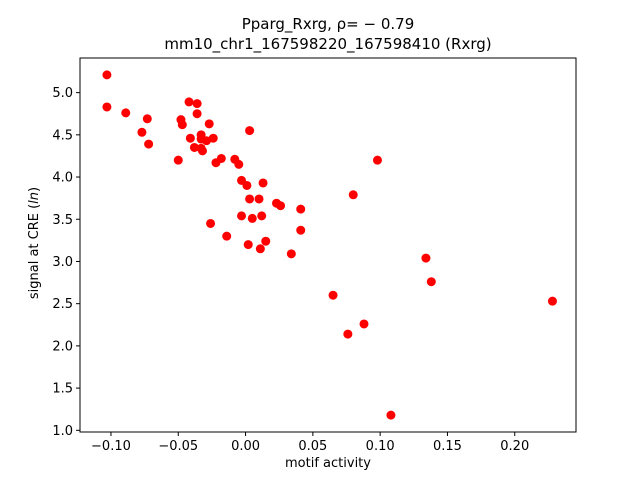 Image resolution: width=640 pixels, height=480 pixels. I want to click on y-axis-label: signal at CRE (ln), so click(34, 243).